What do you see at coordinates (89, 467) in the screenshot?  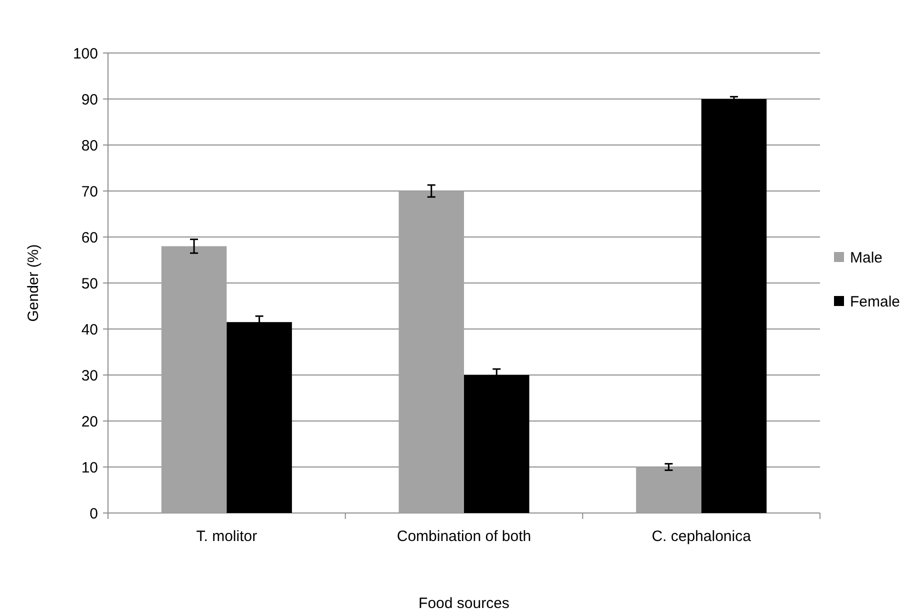 I see `y-tick-label: 10` at bounding box center [89, 467].